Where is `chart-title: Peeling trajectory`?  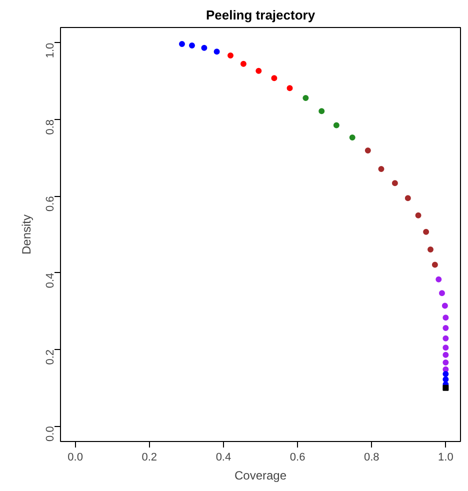 chart-title: Peeling trajectory is located at coordinates (261, 15).